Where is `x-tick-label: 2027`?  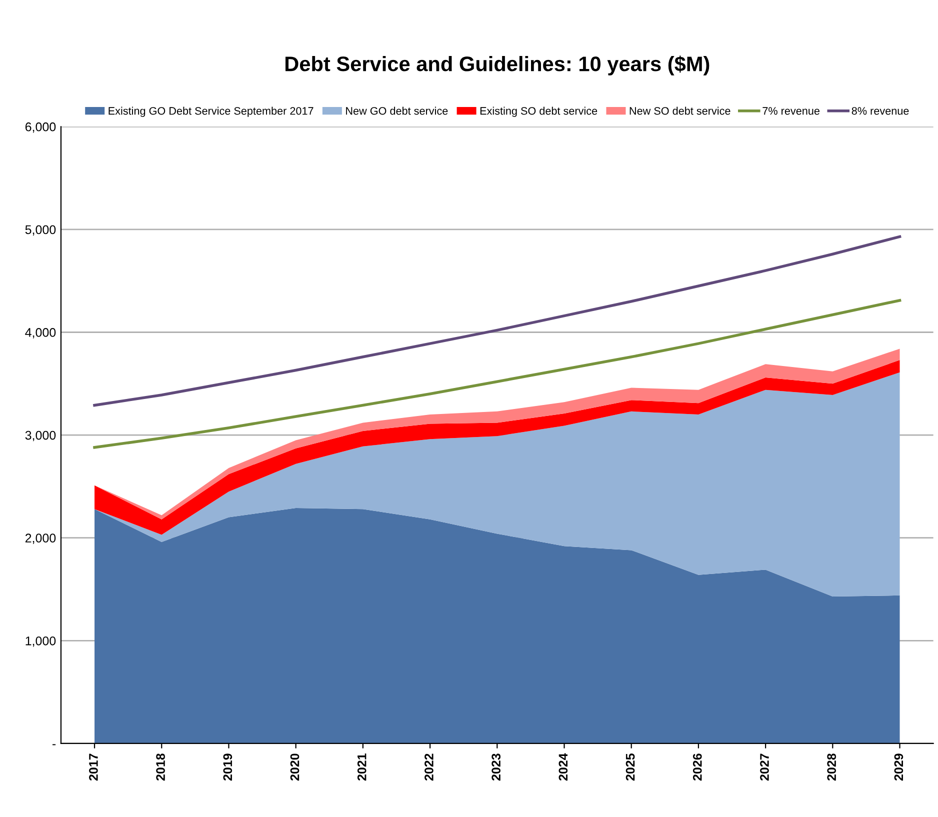 x-tick-label: 2027 is located at coordinates (764, 767).